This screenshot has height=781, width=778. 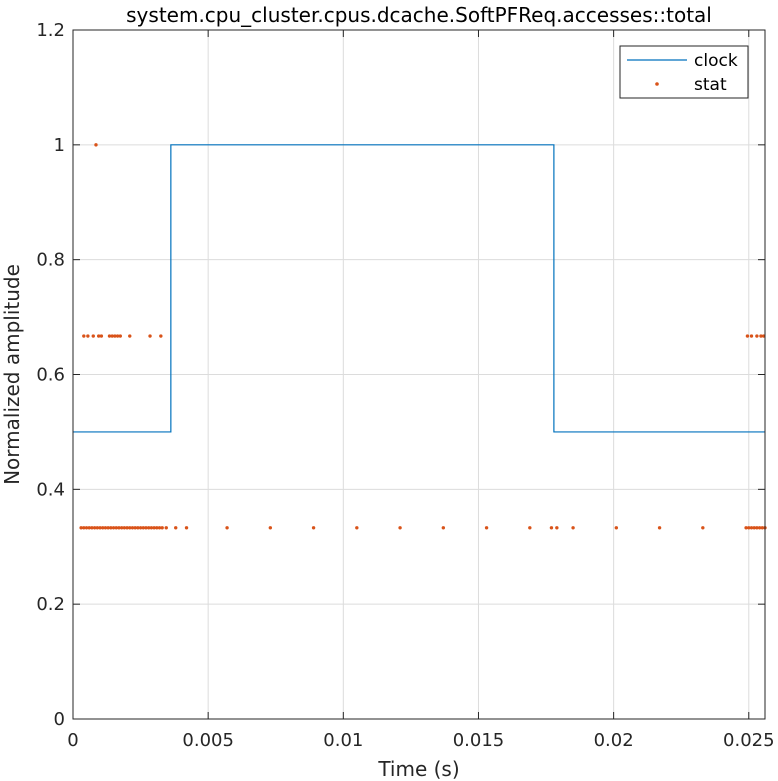 I want to click on x-tick-label: 0.015, so click(x=479, y=740).